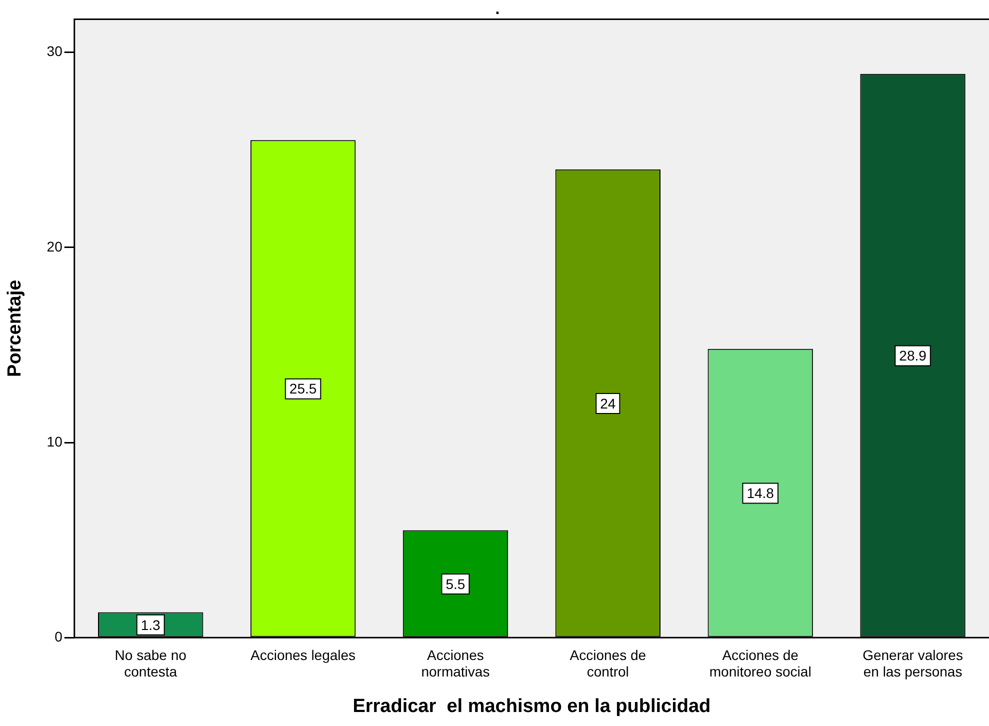 This screenshot has width=989, height=726. Describe the element at coordinates (455, 663) in the screenshot. I see `x-tick-label: Acciones normativas` at that location.